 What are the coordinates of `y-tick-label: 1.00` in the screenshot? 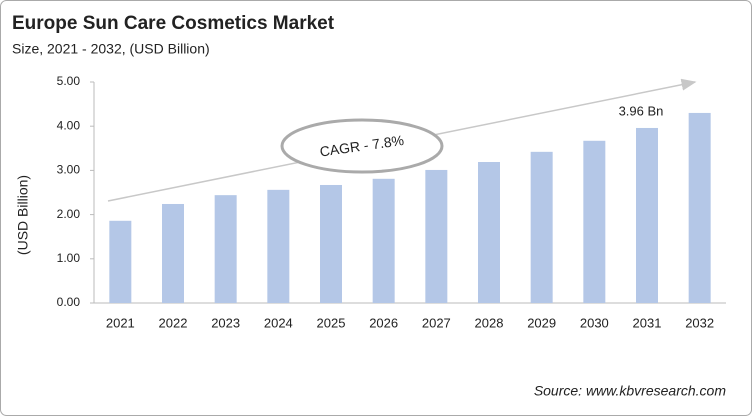 It's located at (69, 258).